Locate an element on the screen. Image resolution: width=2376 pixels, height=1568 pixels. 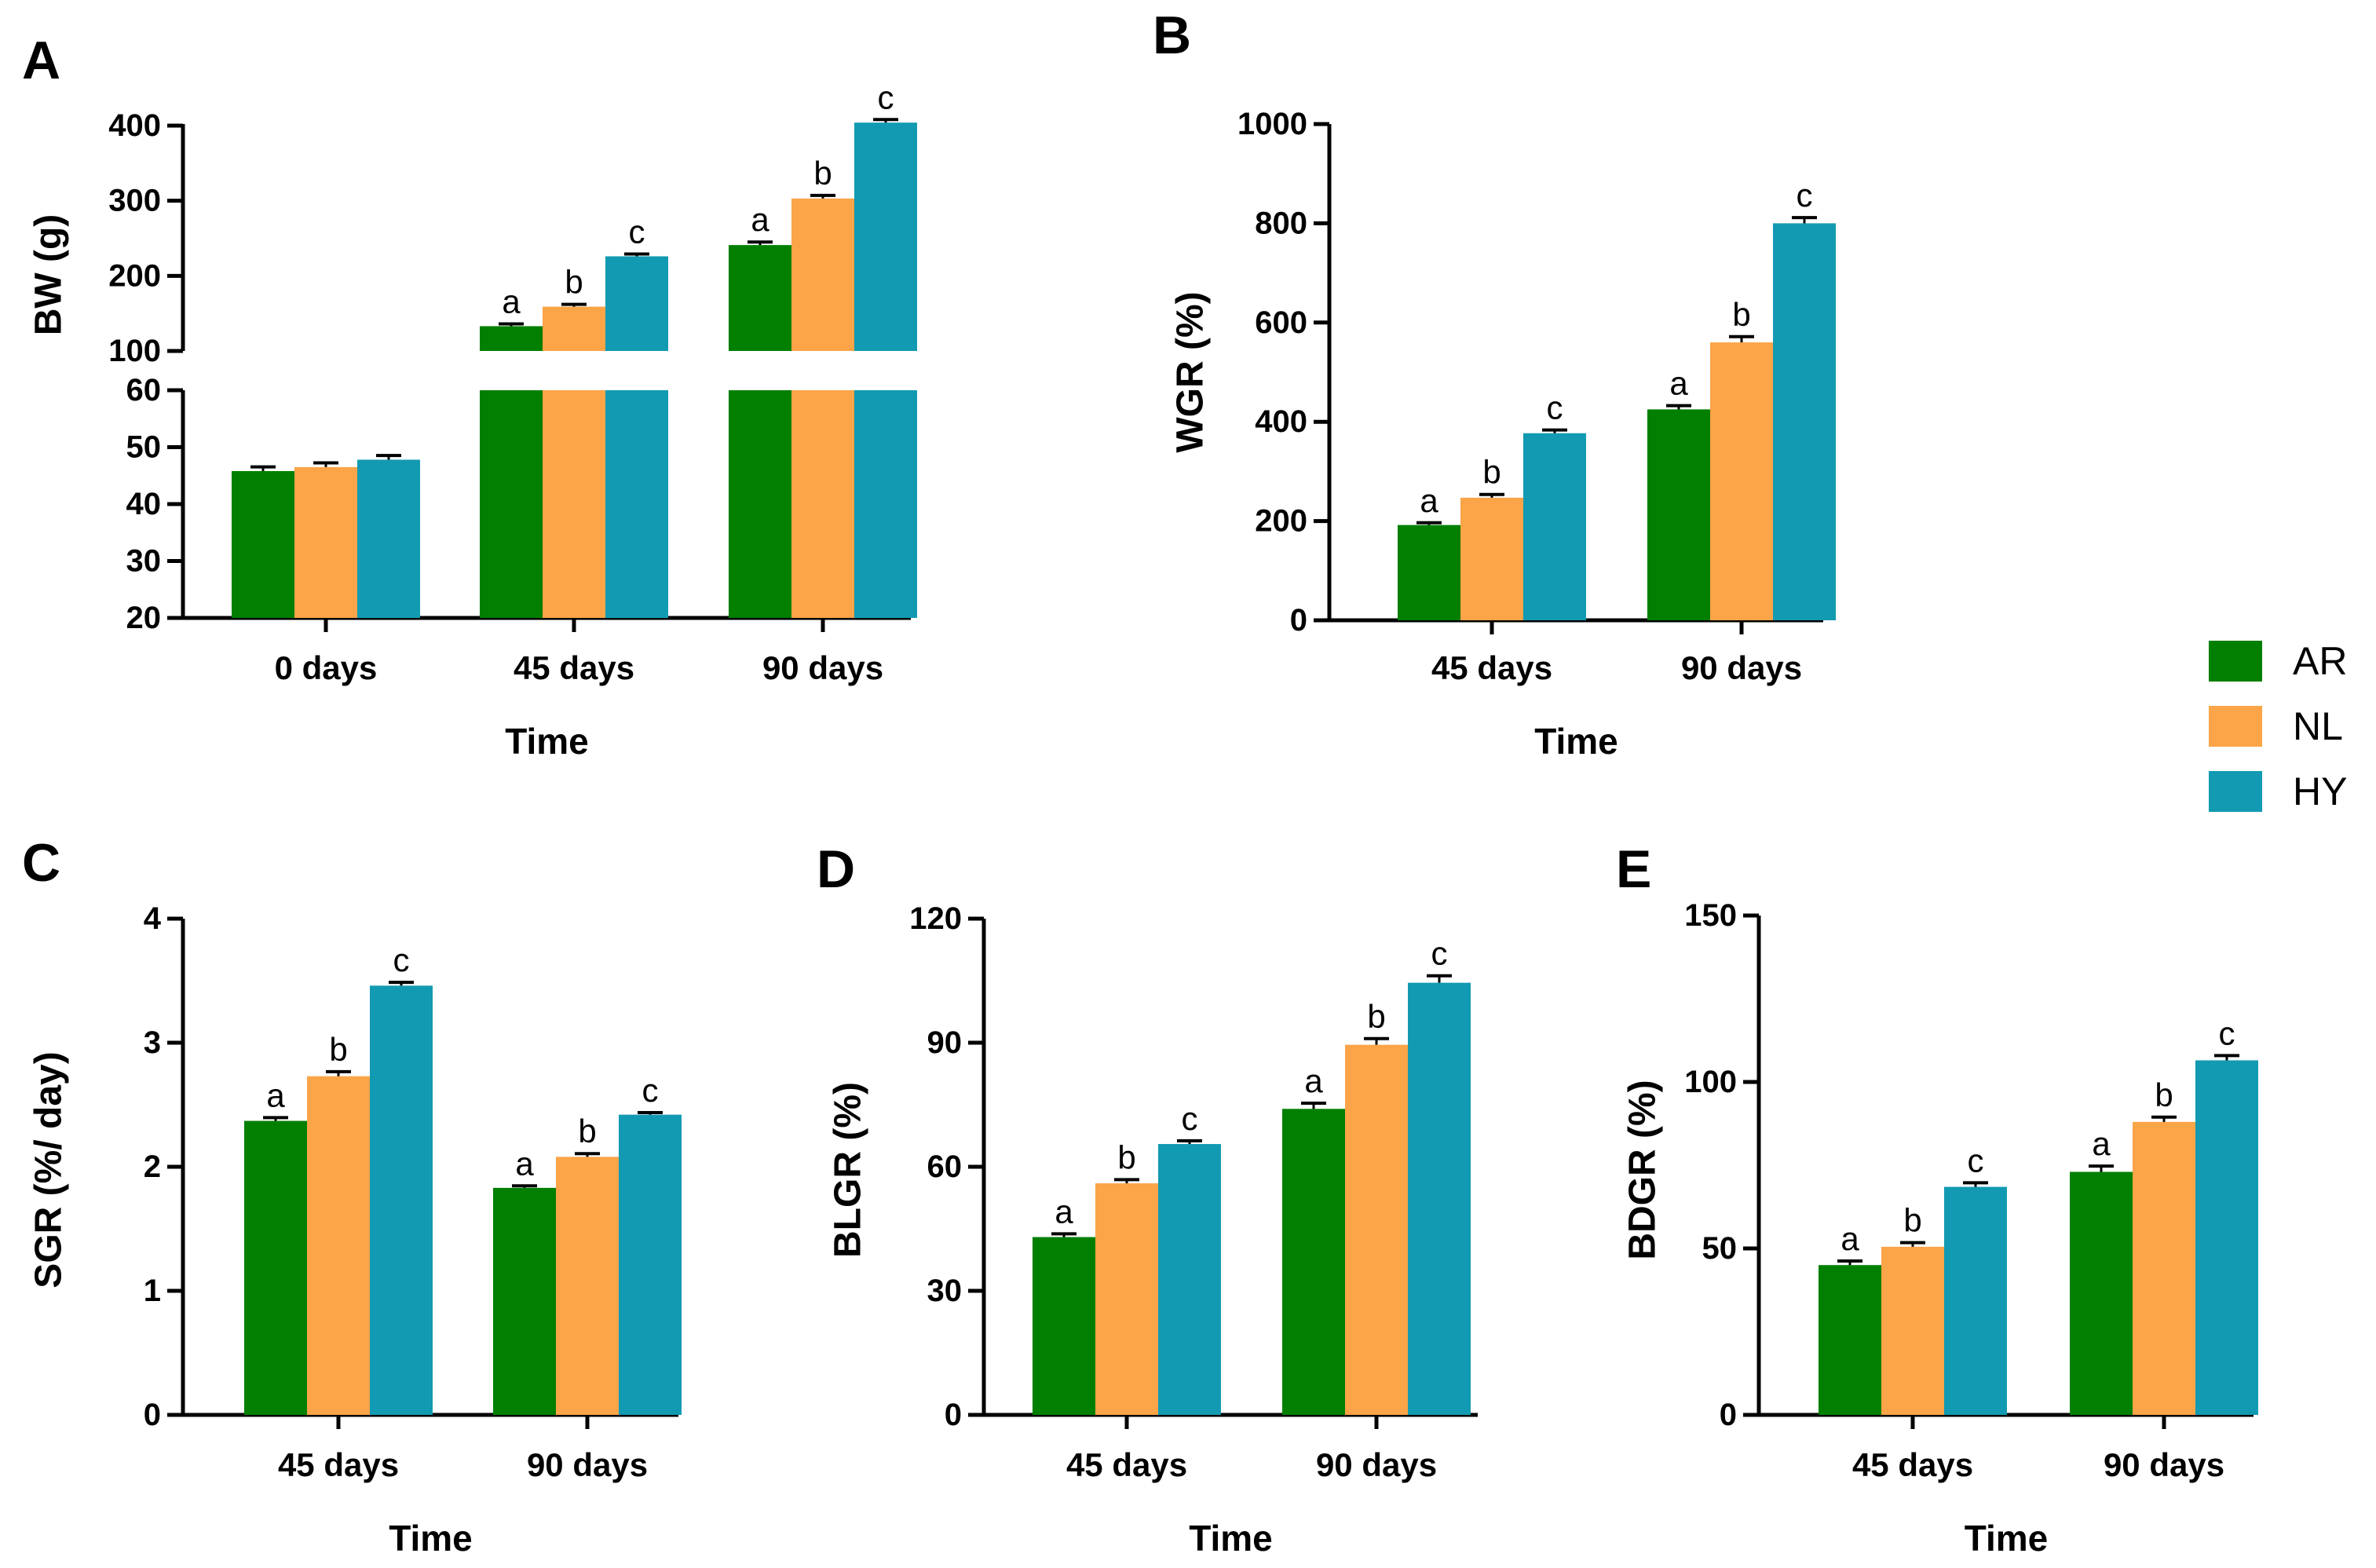
y-axis-label: BW (g) is located at coordinates (49, 275).